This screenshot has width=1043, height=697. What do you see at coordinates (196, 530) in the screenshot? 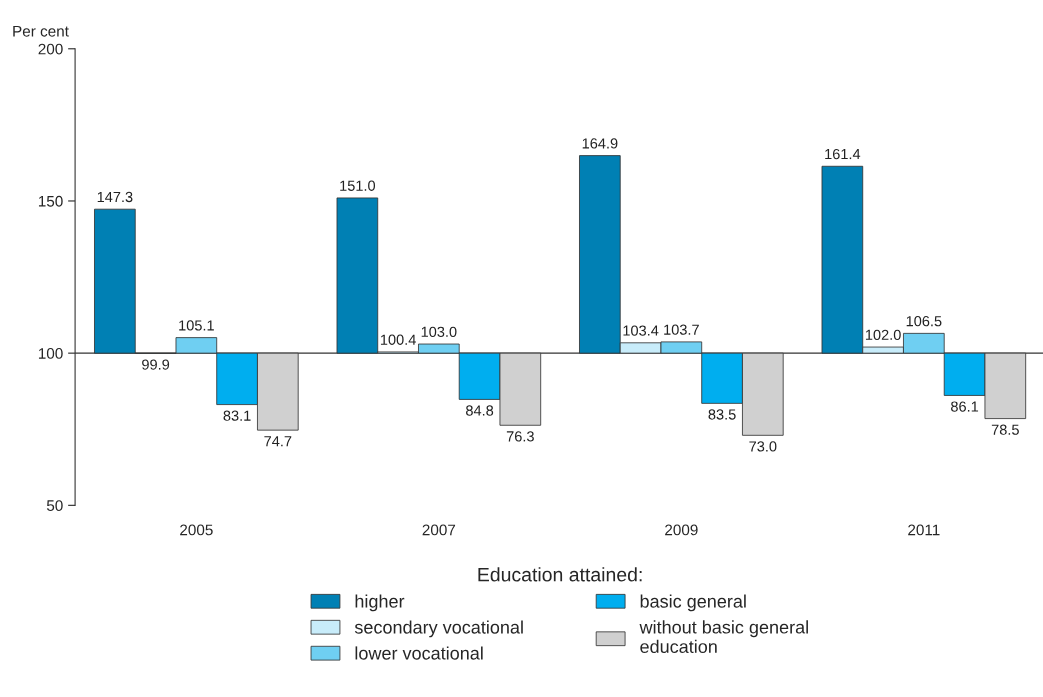
I see `x-tick-label: 2005` at bounding box center [196, 530].